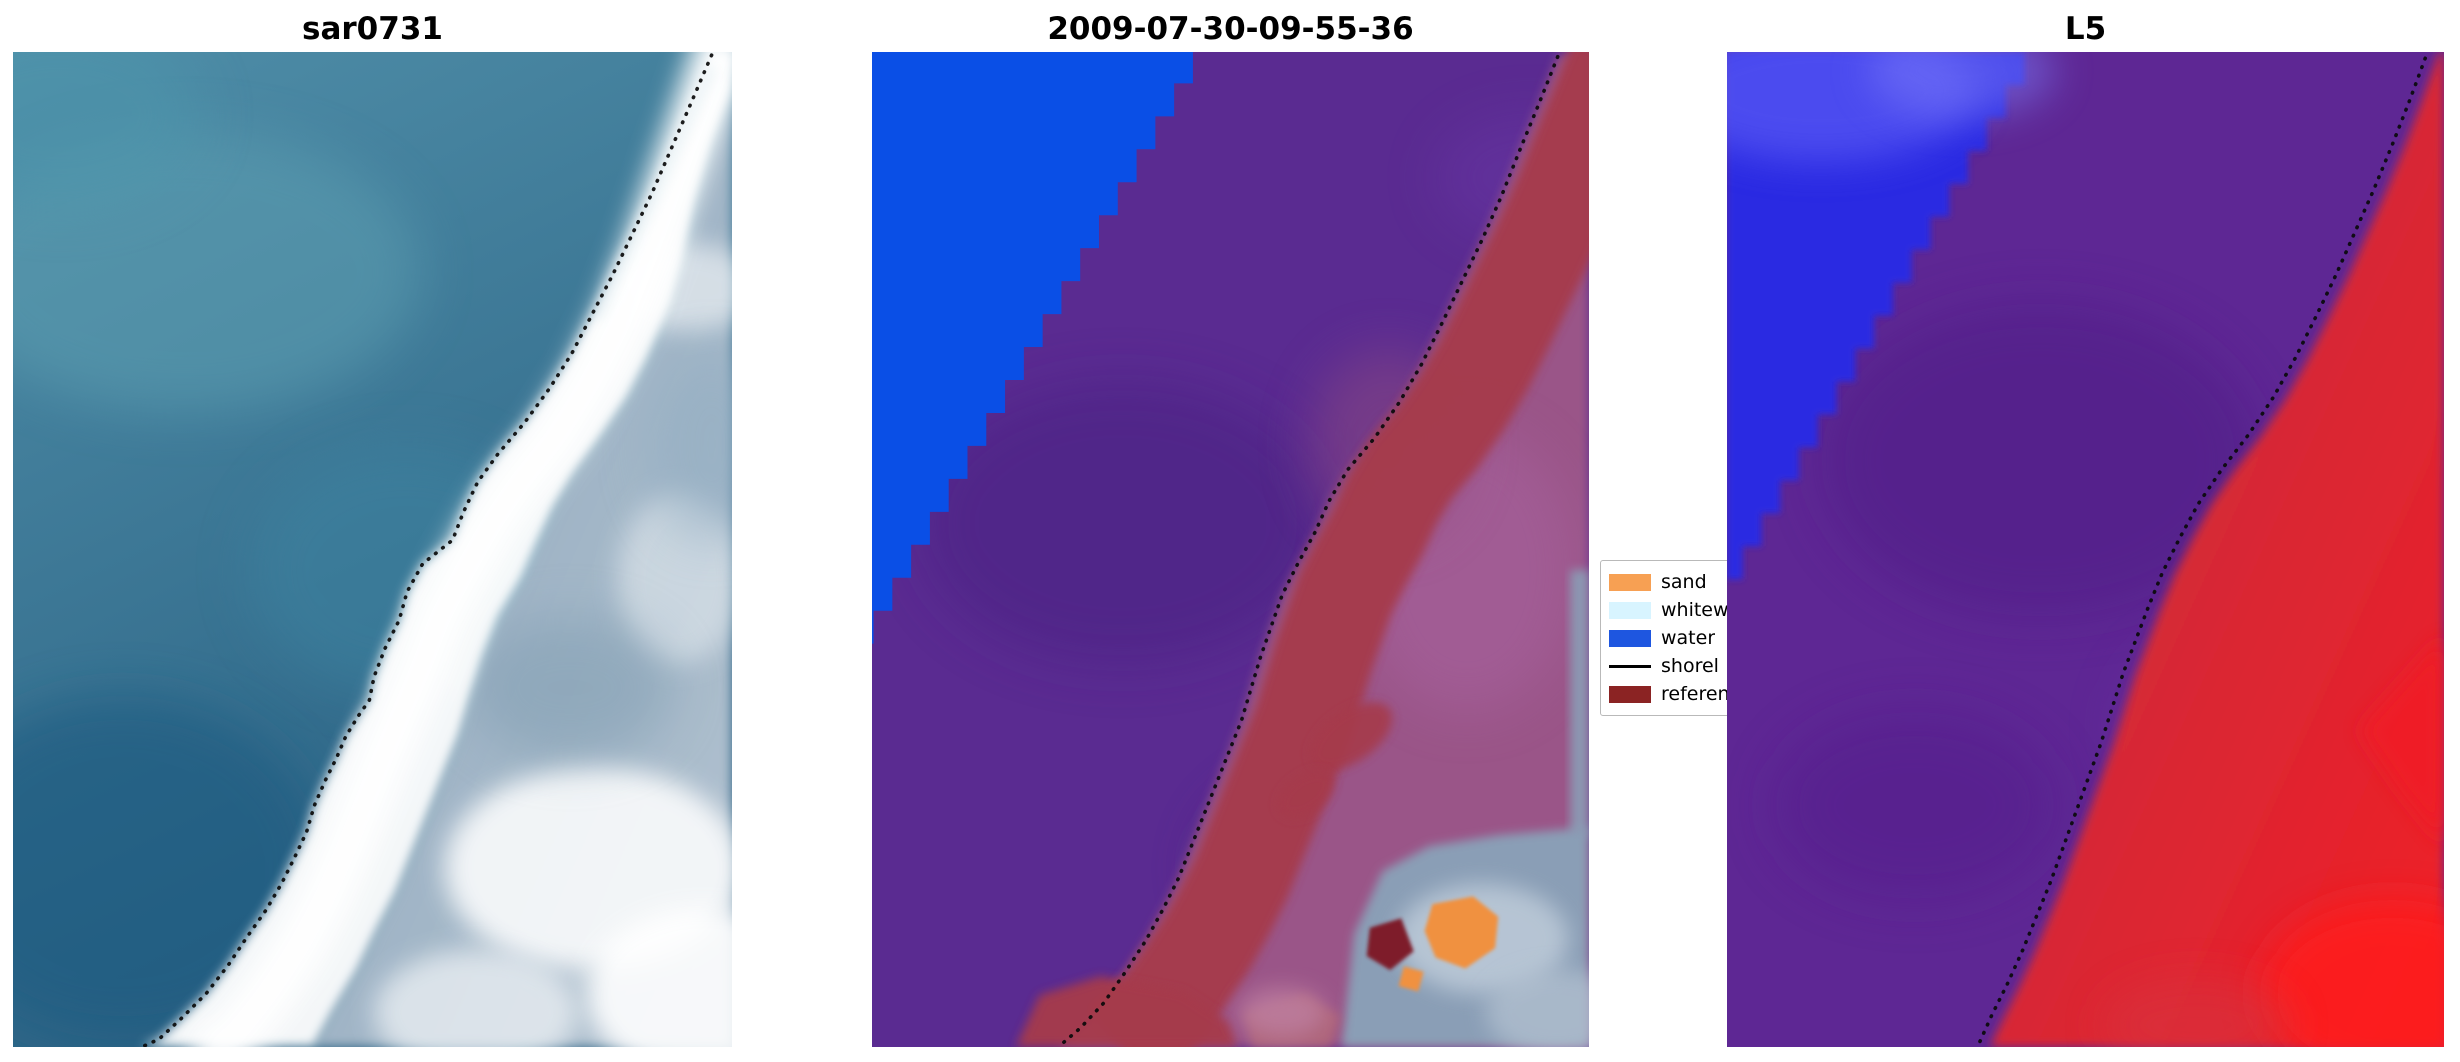 This screenshot has height=1062, width=2460. Describe the element at coordinates (1695, 694) in the screenshot. I see `legend-label-reference: referen` at that location.